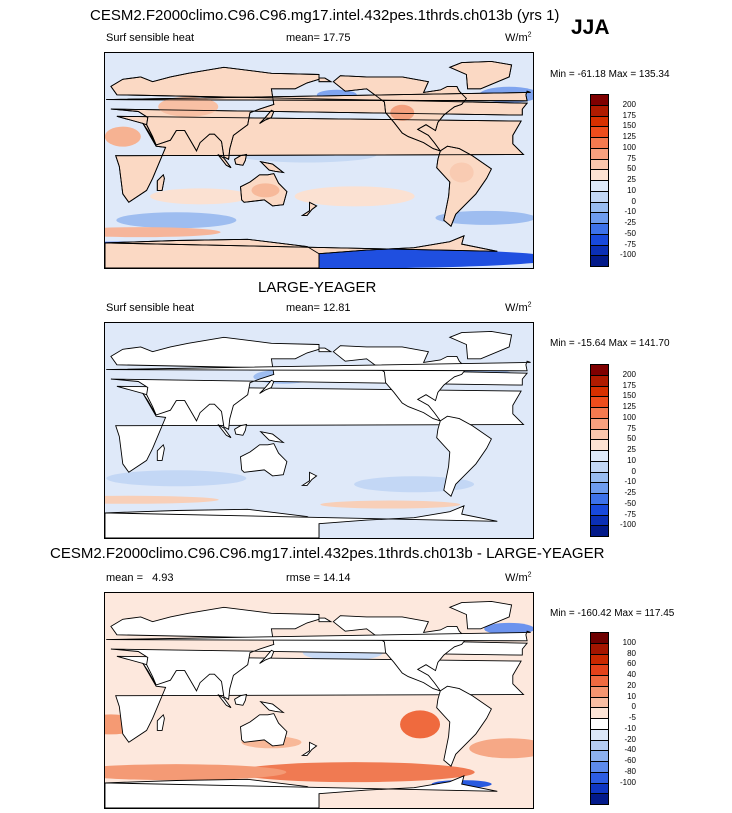 This screenshot has width=732, height=813. I want to click on panel-2-mean: mean= 12.81, so click(318, 308).